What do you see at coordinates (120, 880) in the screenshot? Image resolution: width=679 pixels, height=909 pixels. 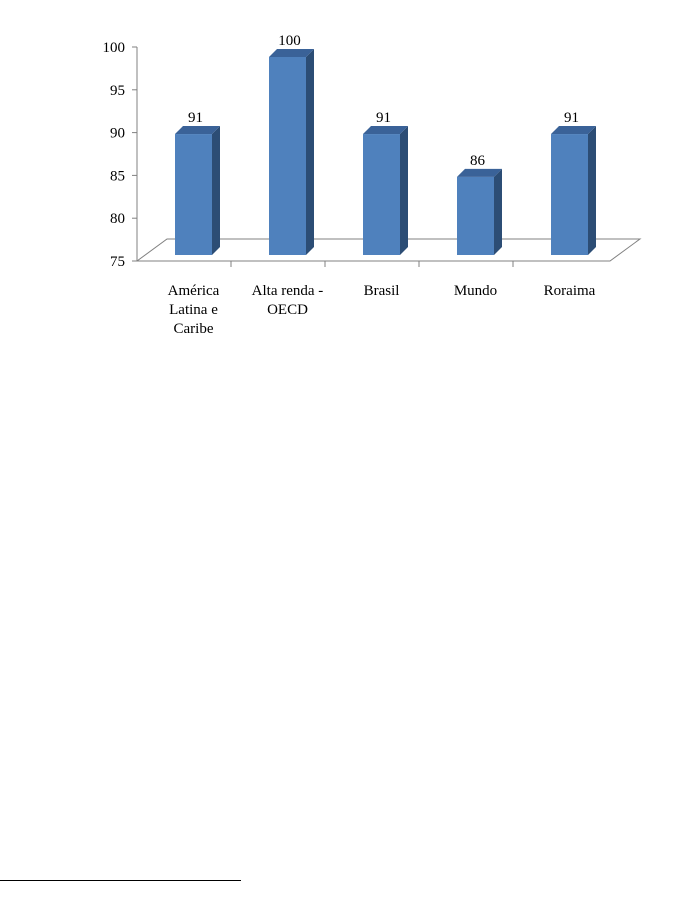 I see `footnote-separator` at bounding box center [120, 880].